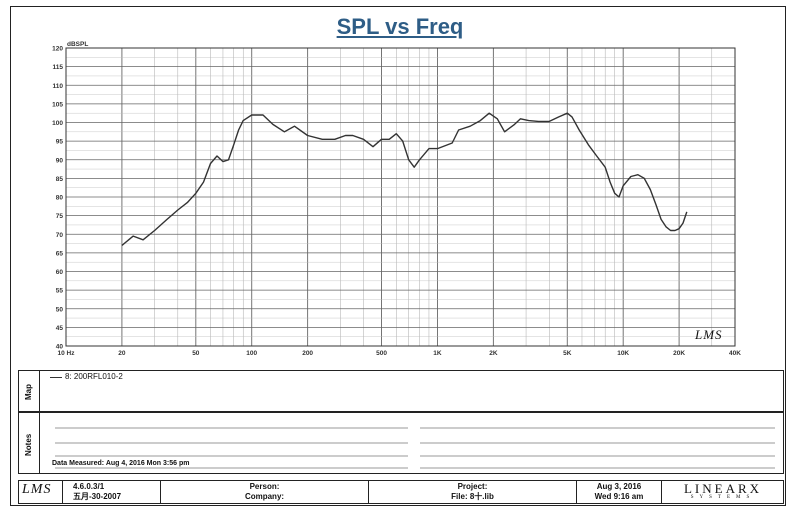 The image size is (800, 514). What do you see at coordinates (709, 334) in the screenshot?
I see `lms-plot-mark: LMS` at bounding box center [709, 334].